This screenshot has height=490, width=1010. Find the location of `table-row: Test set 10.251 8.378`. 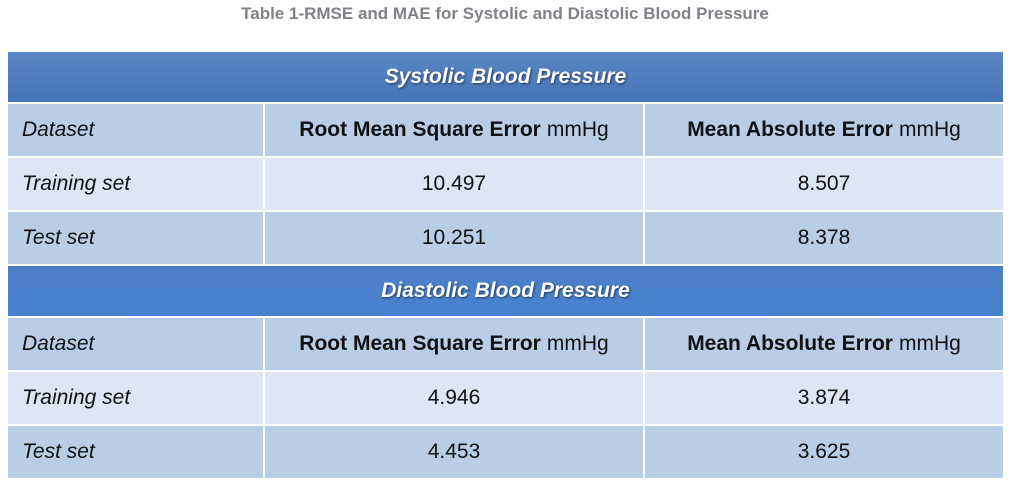

table-row: Test set 10.251 8.378 is located at coordinates (505, 239).